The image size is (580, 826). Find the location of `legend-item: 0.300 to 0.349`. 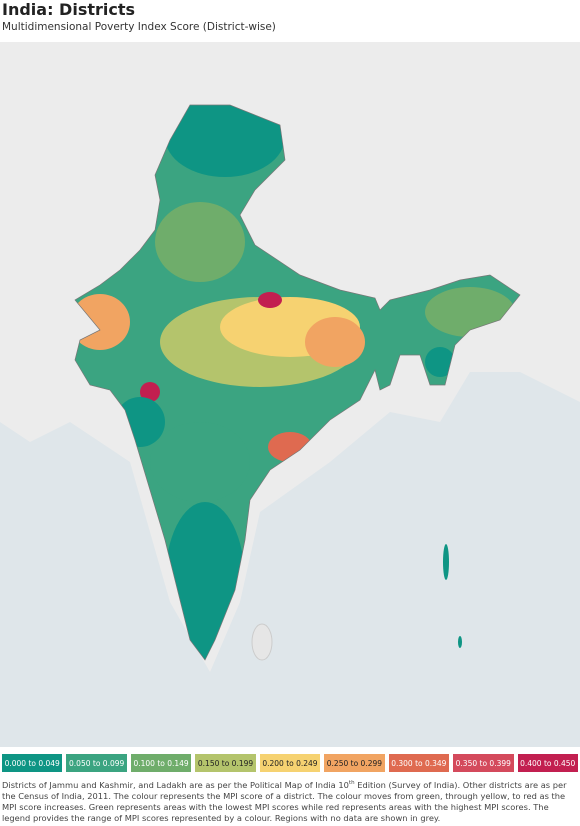

legend-item: 0.300 to 0.349 is located at coordinates (419, 763).